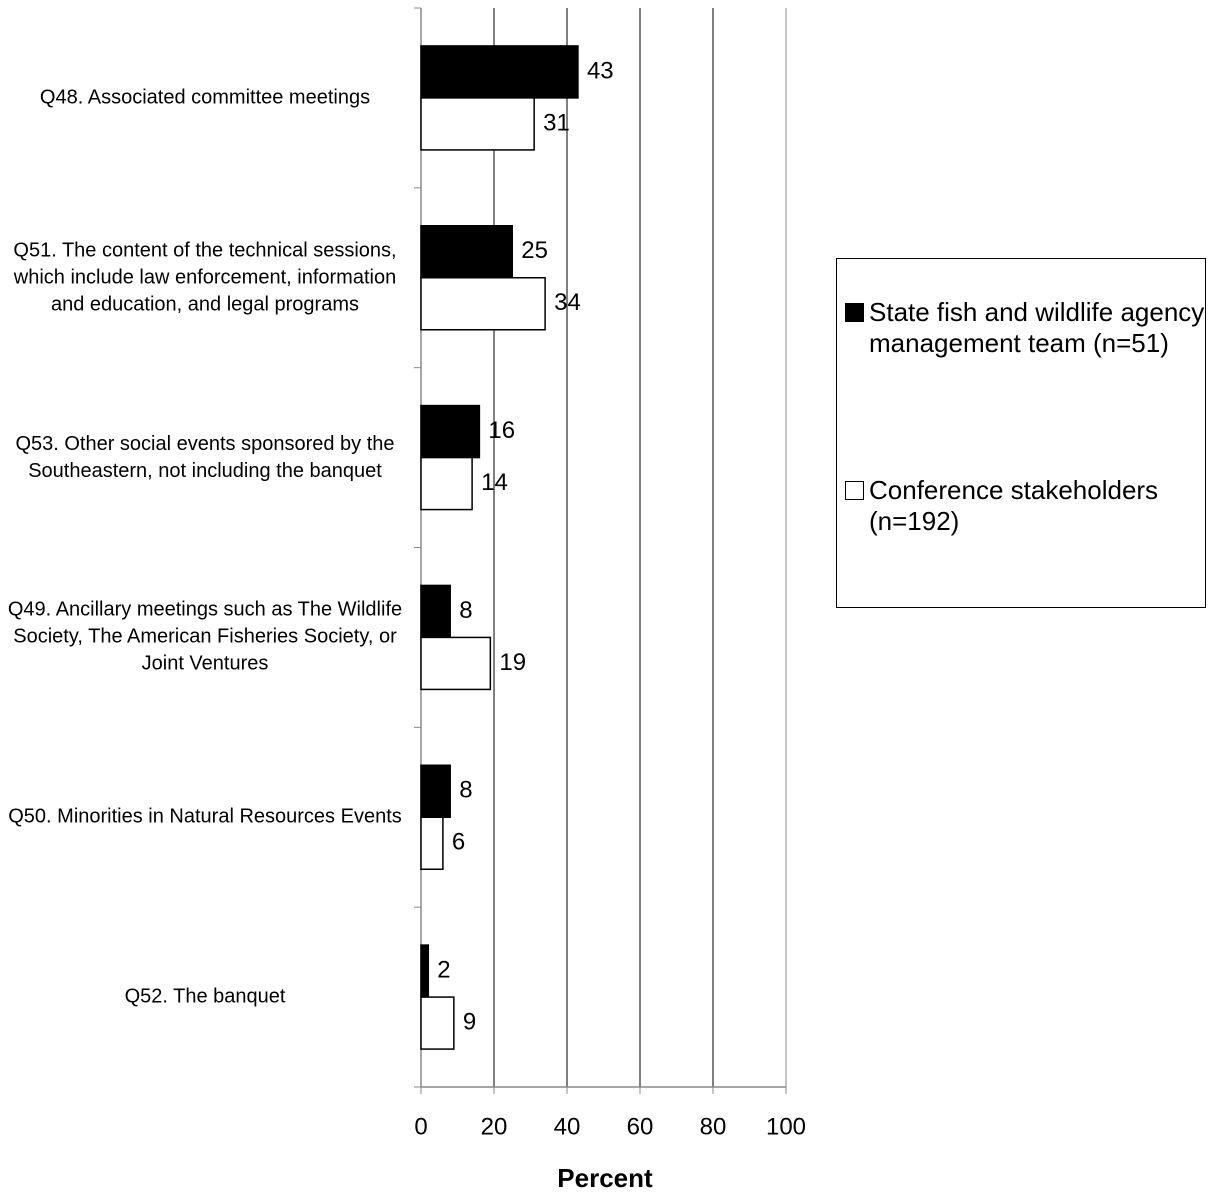 This screenshot has width=1214, height=1192. What do you see at coordinates (605, 1177) in the screenshot?
I see `x-axis-title: Percent` at bounding box center [605, 1177].